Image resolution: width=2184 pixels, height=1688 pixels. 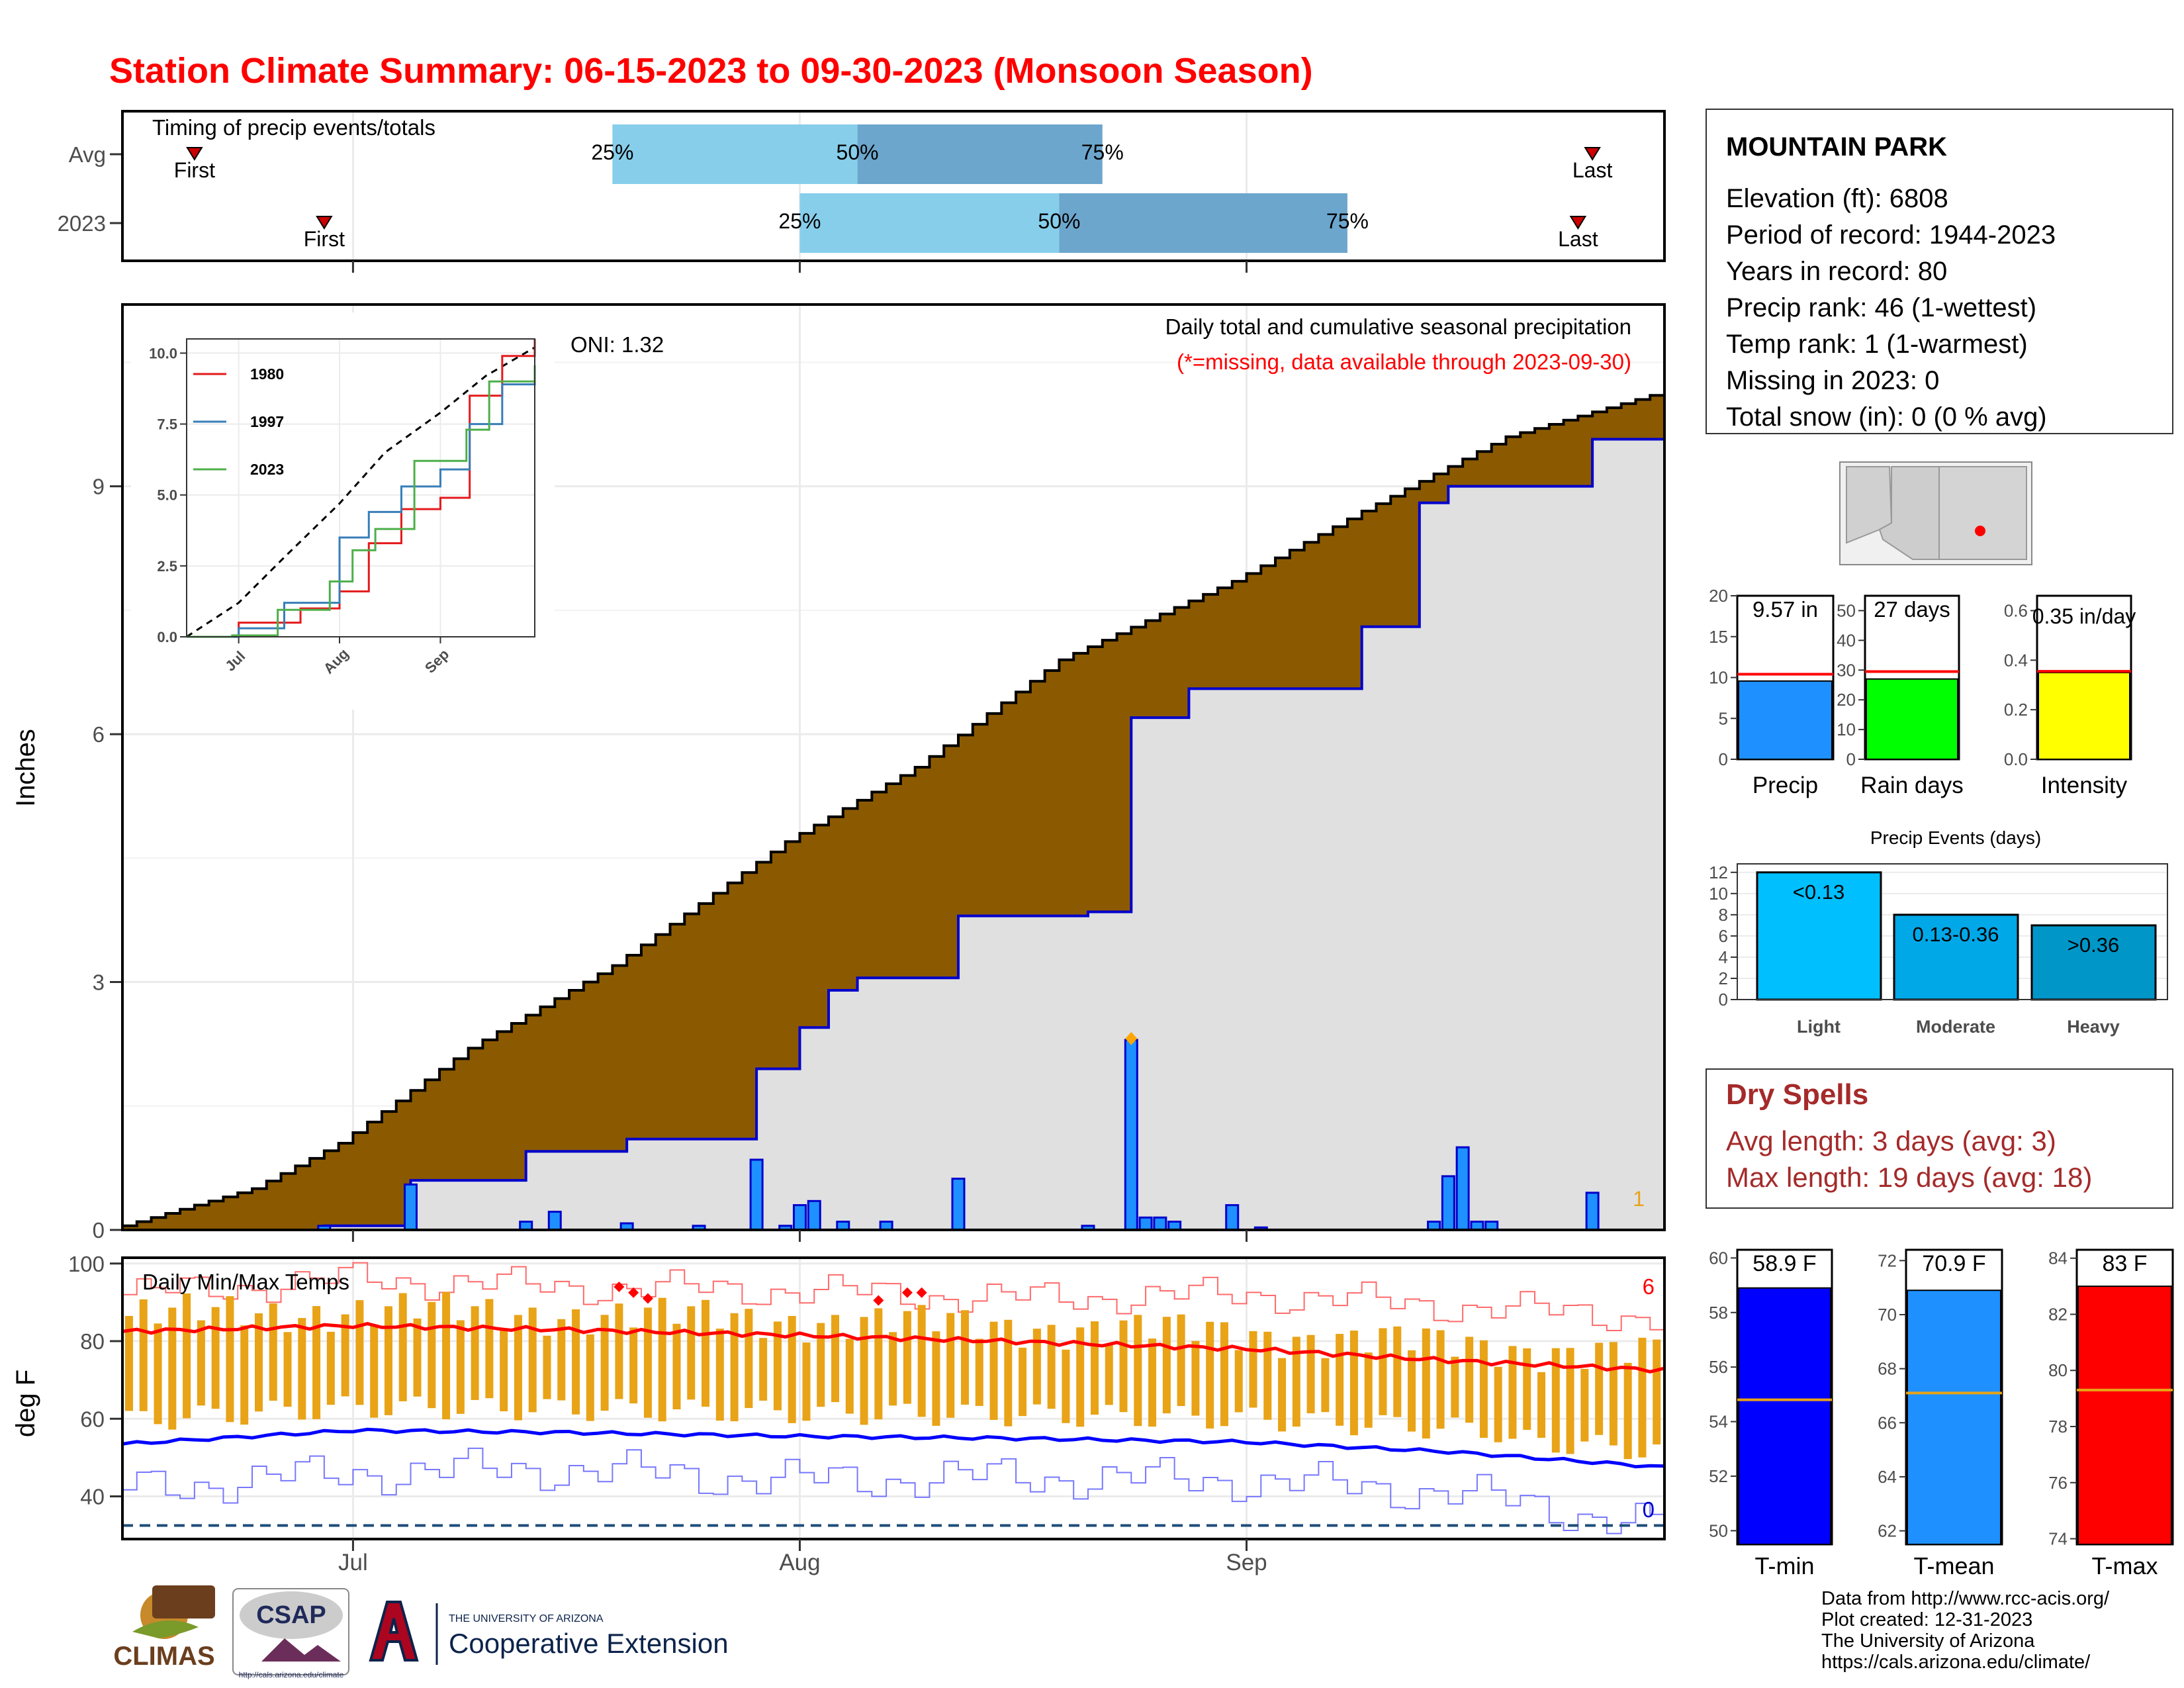 What do you see at coordinates (167, 495) in the screenshot?
I see `inset-y-tick-label: 5.0` at bounding box center [167, 495].